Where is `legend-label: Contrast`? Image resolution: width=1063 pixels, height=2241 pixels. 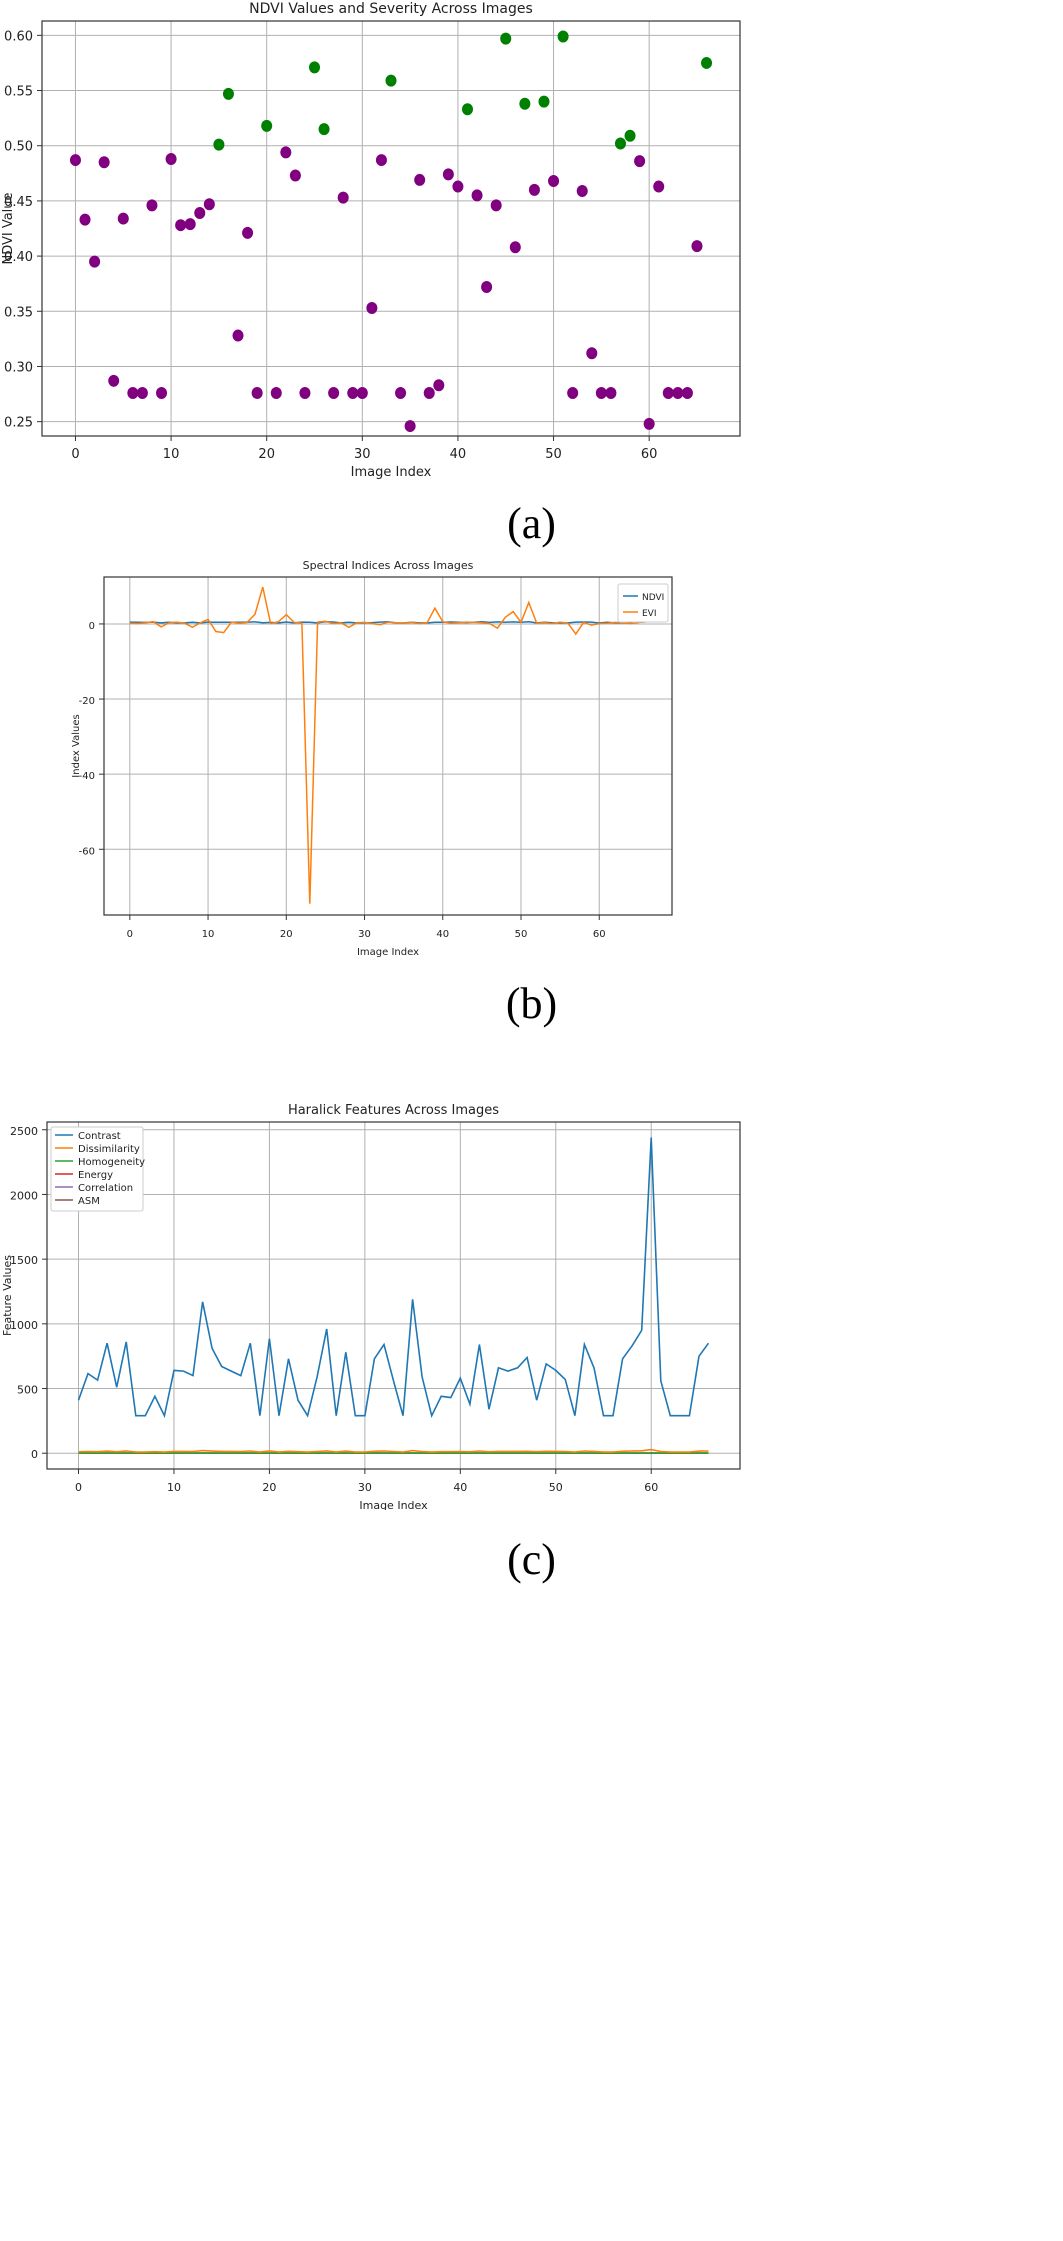
legend-label: Contrast is located at coordinates (99, 1136).